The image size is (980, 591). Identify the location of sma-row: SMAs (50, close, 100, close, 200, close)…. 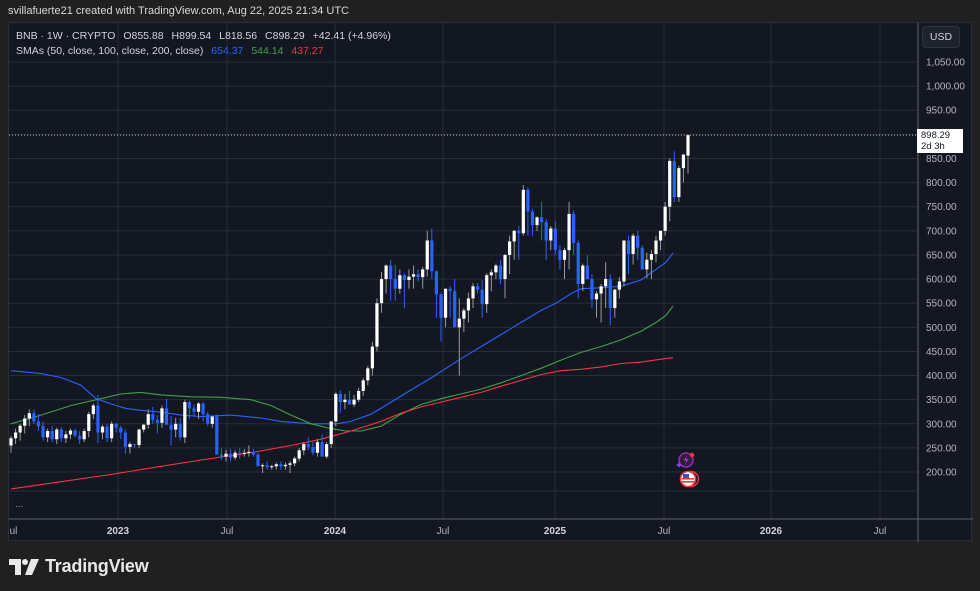
(206, 51).